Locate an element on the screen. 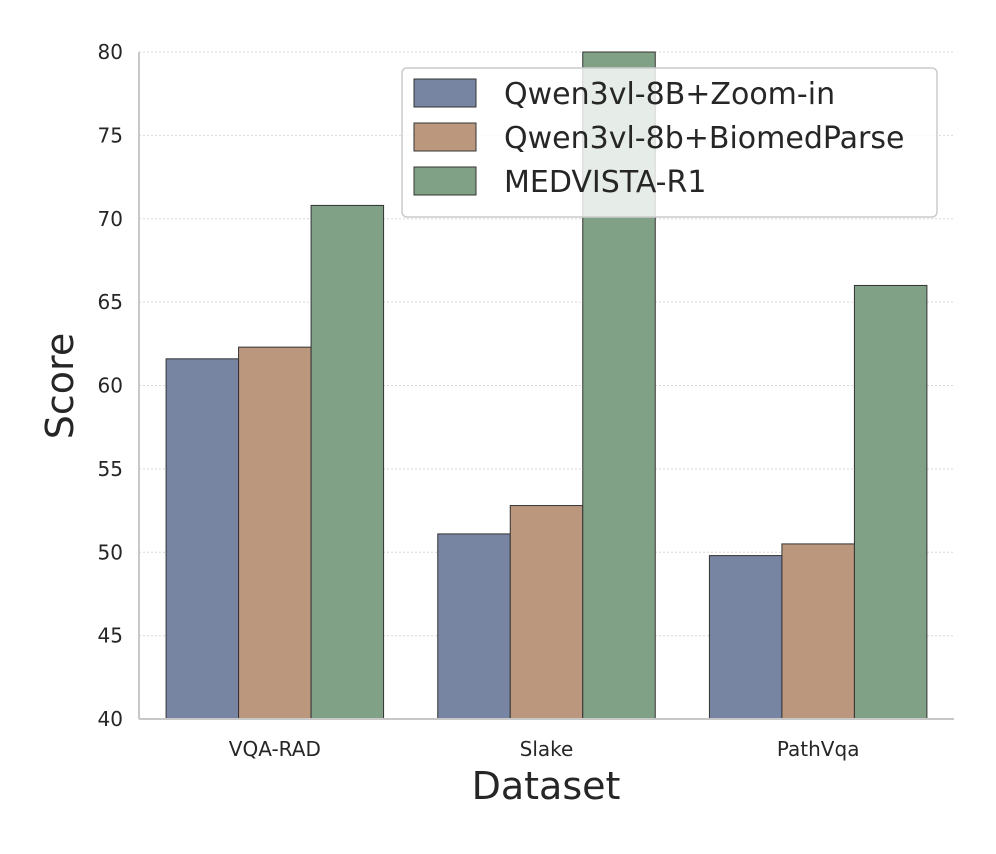 The width and height of the screenshot is (996, 854). y-tick-label: 50 is located at coordinates (110, 552).